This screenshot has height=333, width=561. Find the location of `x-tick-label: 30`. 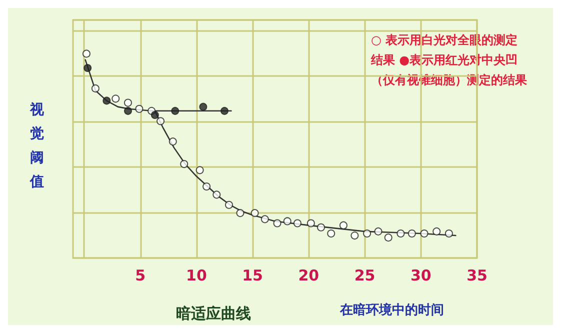

x-tick-label: 30 is located at coordinates (421, 275).